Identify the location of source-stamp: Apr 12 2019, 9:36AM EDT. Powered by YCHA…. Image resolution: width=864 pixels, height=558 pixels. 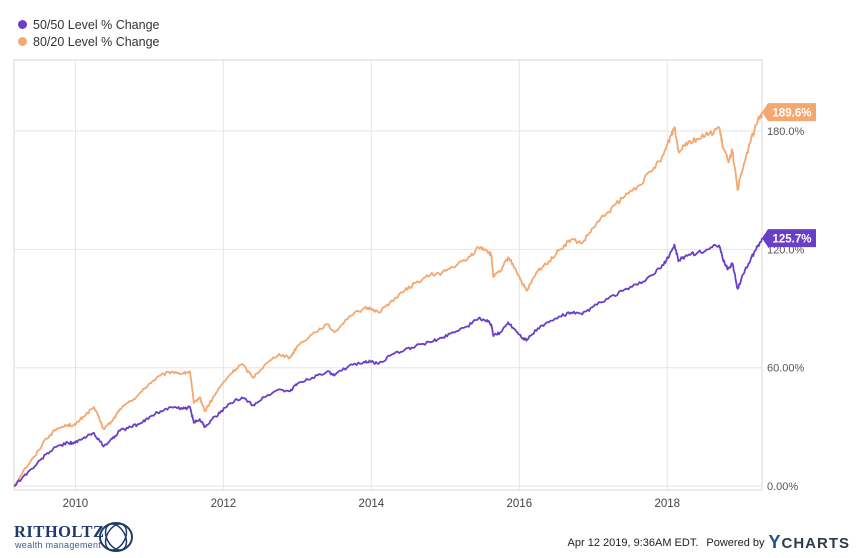
(709, 542).